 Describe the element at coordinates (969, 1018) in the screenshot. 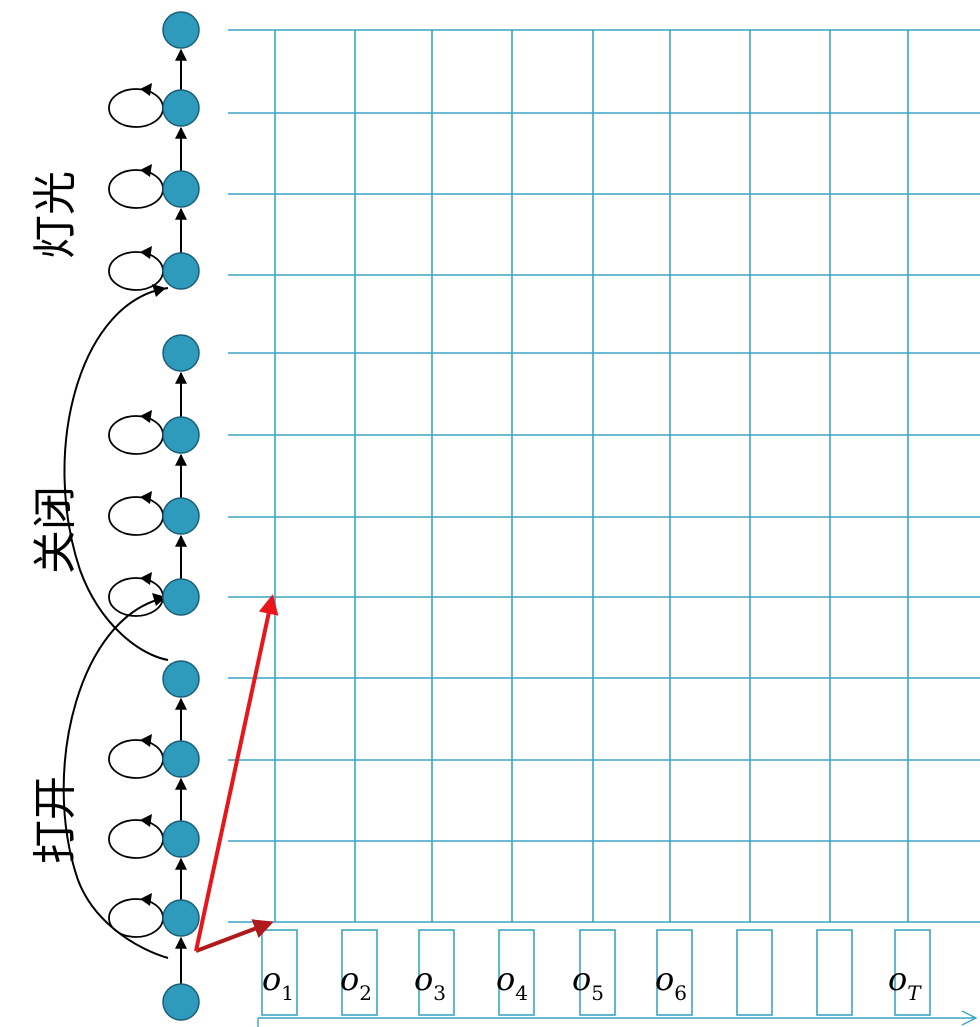

I see `time-axis-arrowhead` at that location.